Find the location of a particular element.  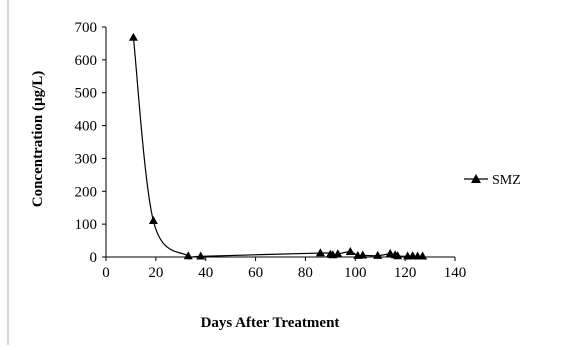

legend-marker-triangle is located at coordinates (476, 178).